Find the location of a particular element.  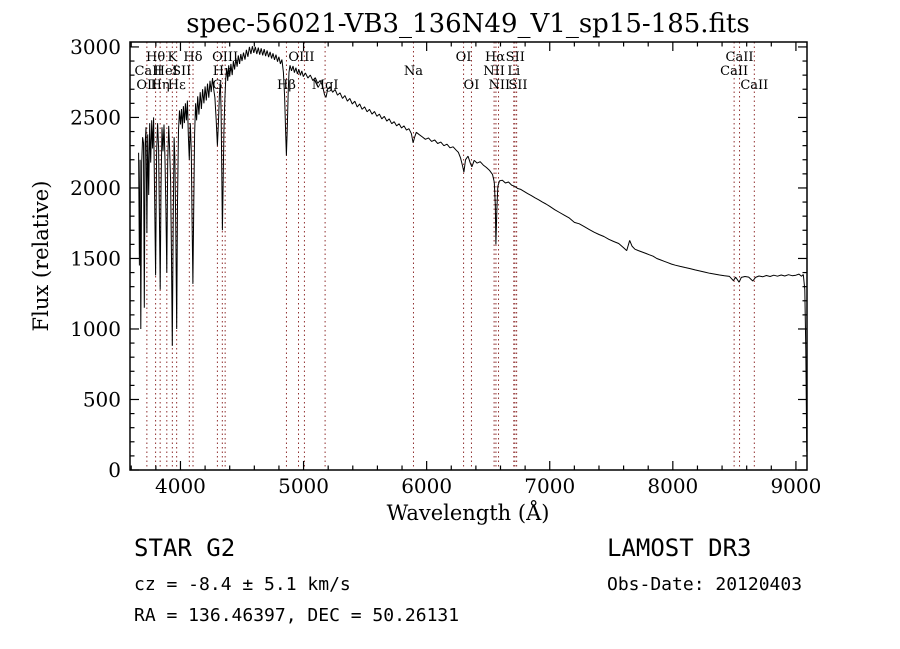

x-tick-label: 5000 is located at coordinates (303, 486).